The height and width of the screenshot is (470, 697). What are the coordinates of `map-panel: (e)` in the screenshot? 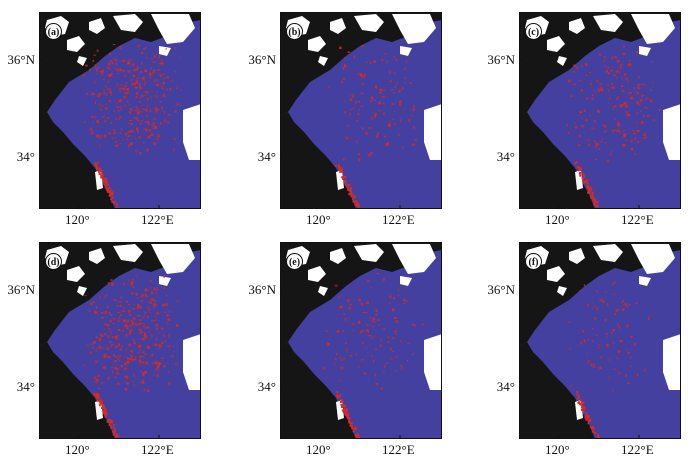 It's located at (361, 340).